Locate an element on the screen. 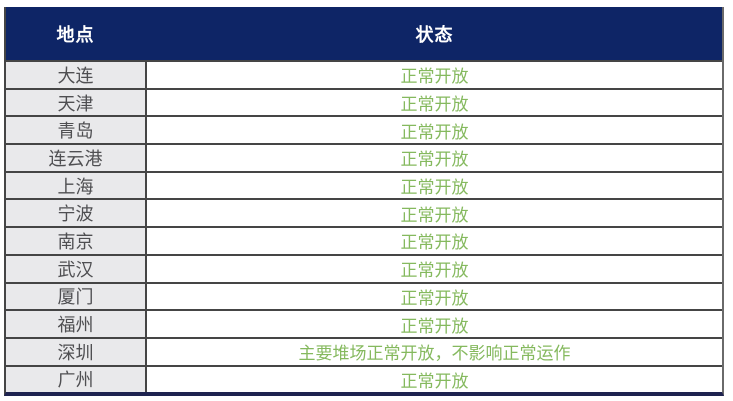  table-header-row: 地点 状态 is located at coordinates (364, 33).